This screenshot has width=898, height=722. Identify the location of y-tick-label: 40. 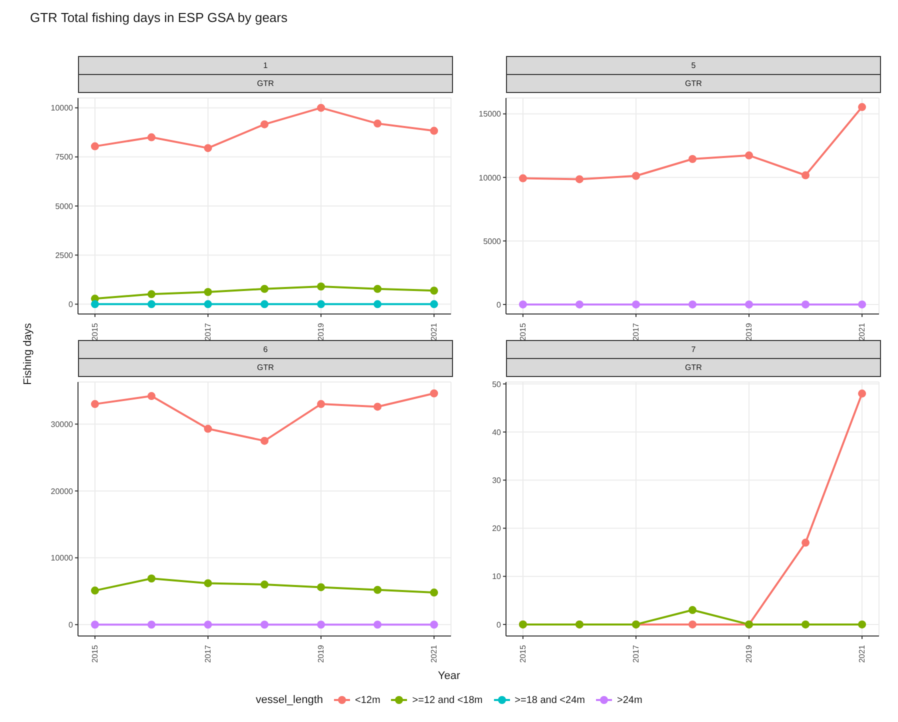
(497, 432).